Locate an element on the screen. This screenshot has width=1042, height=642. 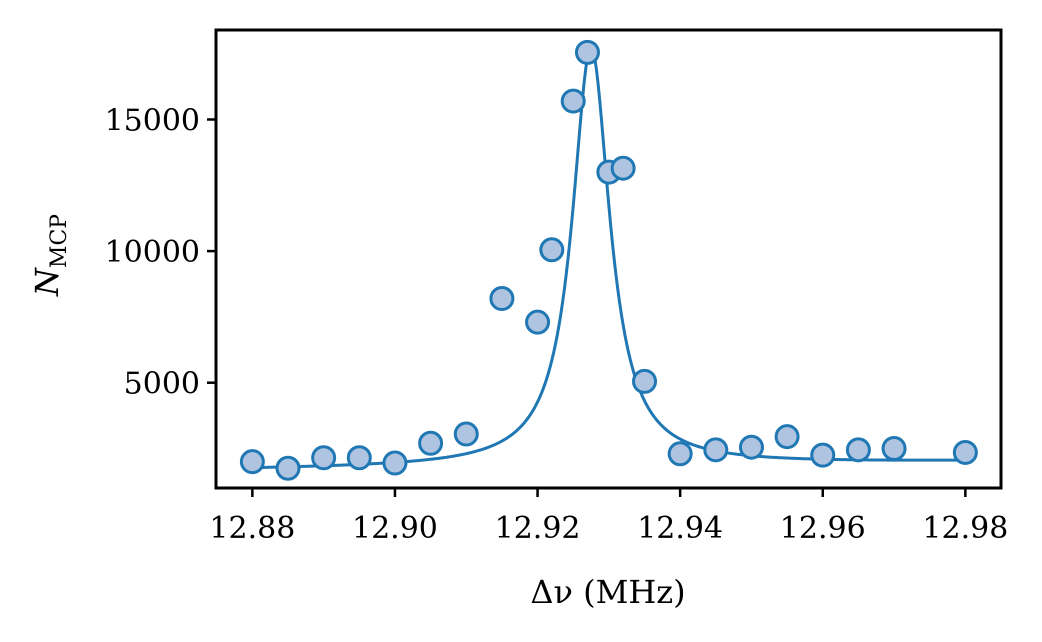
y-axis-label: NMCP is located at coordinates (50, 255).